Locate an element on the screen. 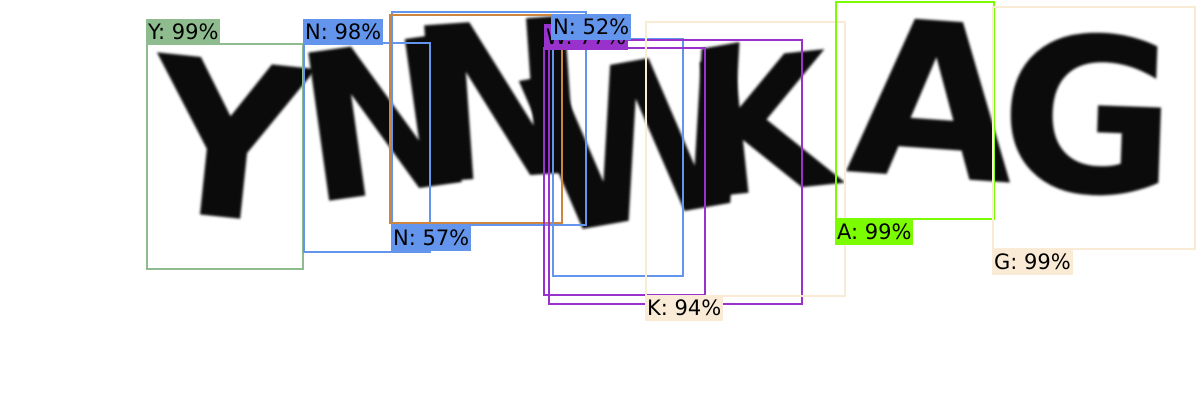  detection-label-g: G: 99% is located at coordinates (1032, 262).